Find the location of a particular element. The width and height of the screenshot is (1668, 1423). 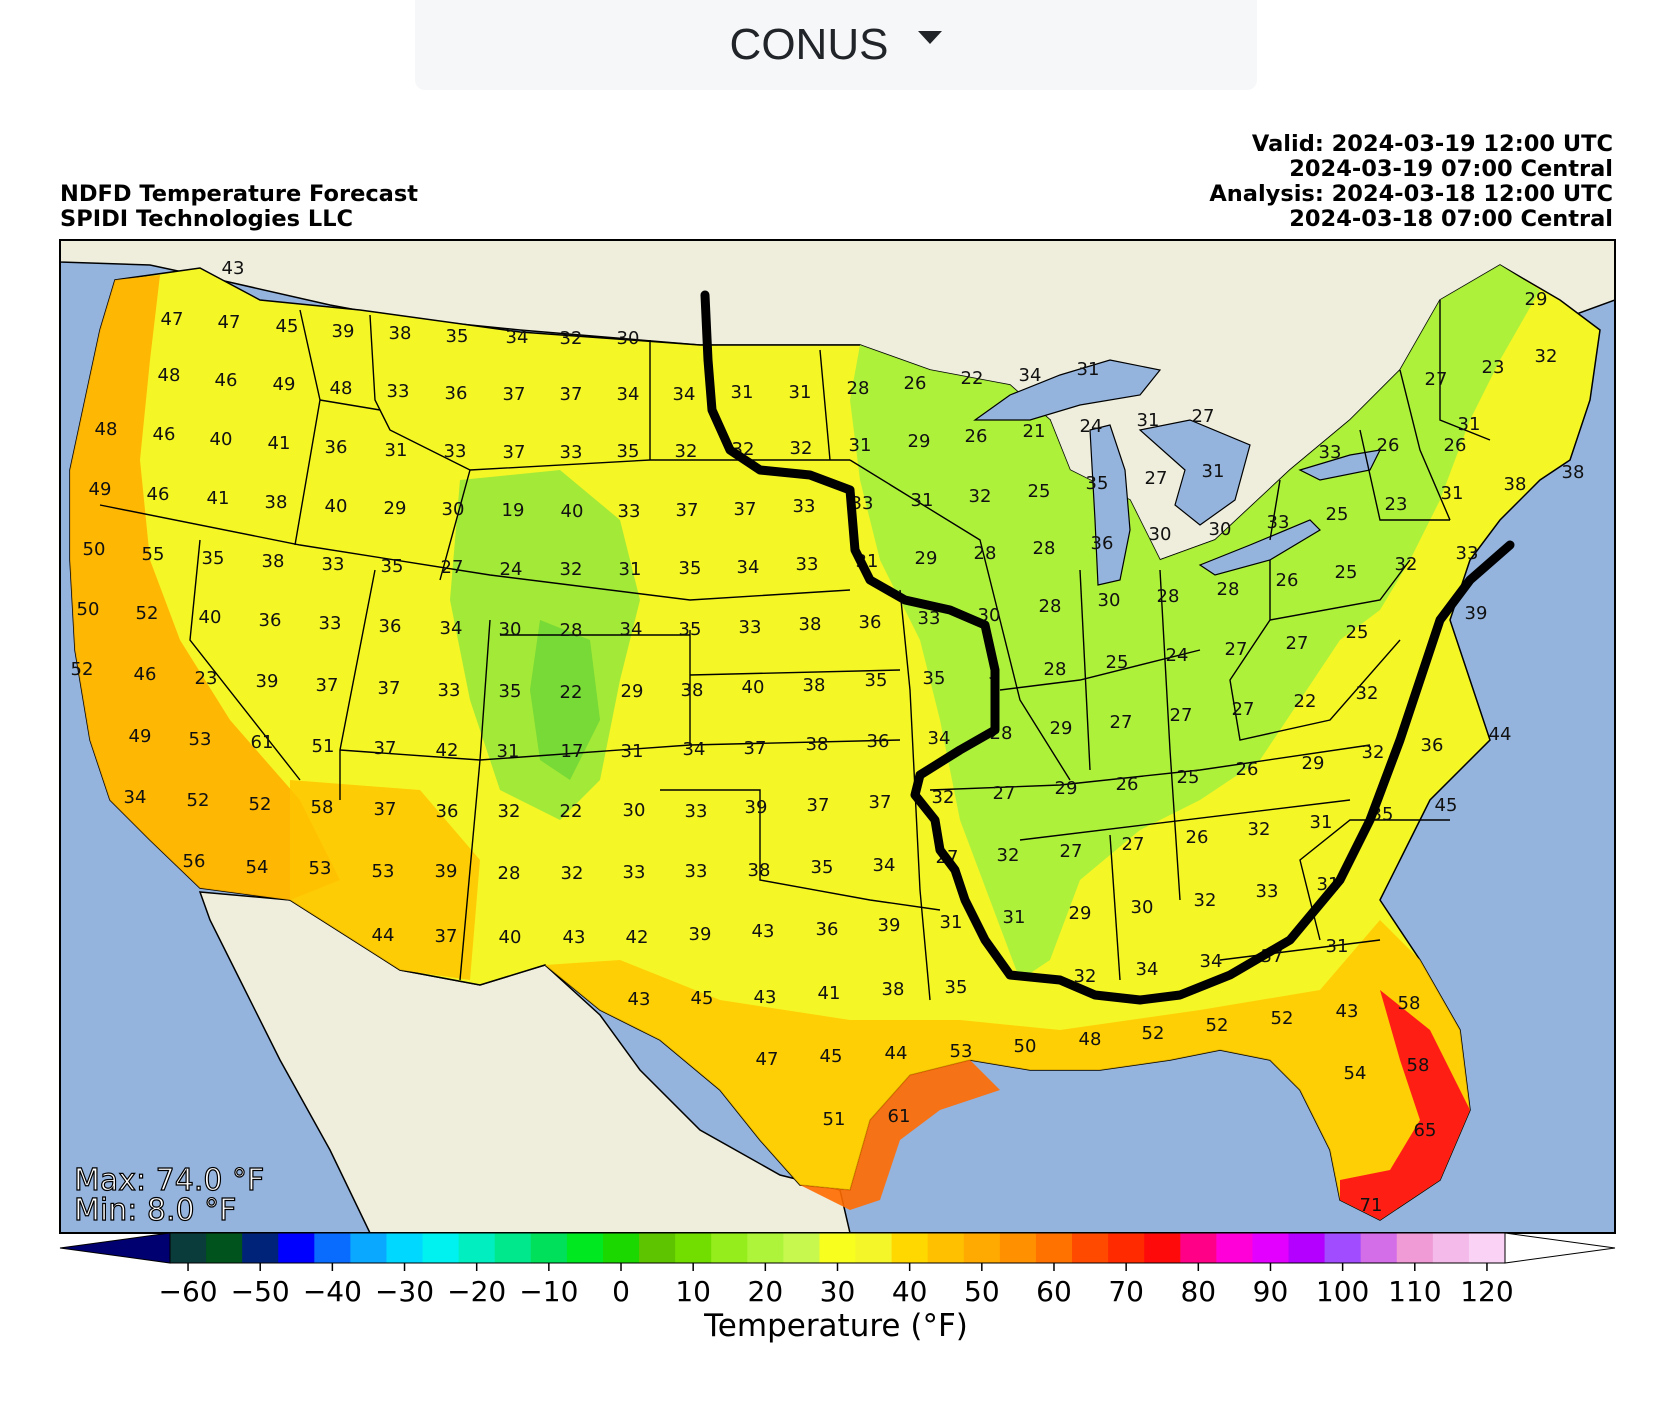

map-temperature-label: 26 is located at coordinates (1455, 445).